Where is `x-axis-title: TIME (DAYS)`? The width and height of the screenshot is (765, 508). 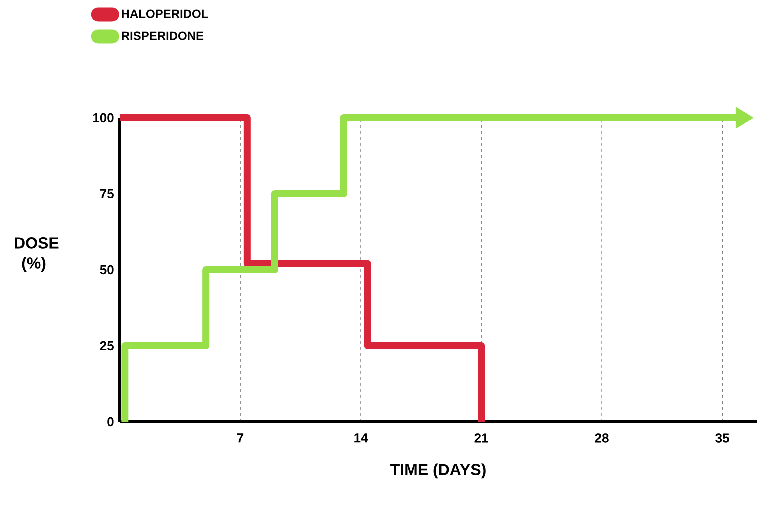 x-axis-title: TIME (DAYS) is located at coordinates (438, 471).